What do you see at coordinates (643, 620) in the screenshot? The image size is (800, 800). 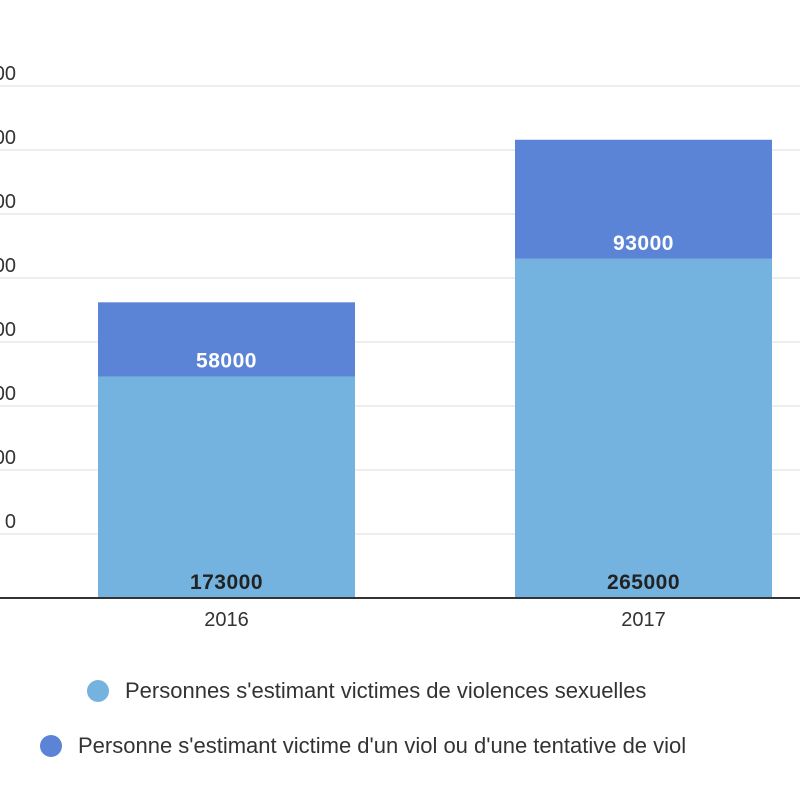 I see `x-tick-label: 2017` at bounding box center [643, 620].